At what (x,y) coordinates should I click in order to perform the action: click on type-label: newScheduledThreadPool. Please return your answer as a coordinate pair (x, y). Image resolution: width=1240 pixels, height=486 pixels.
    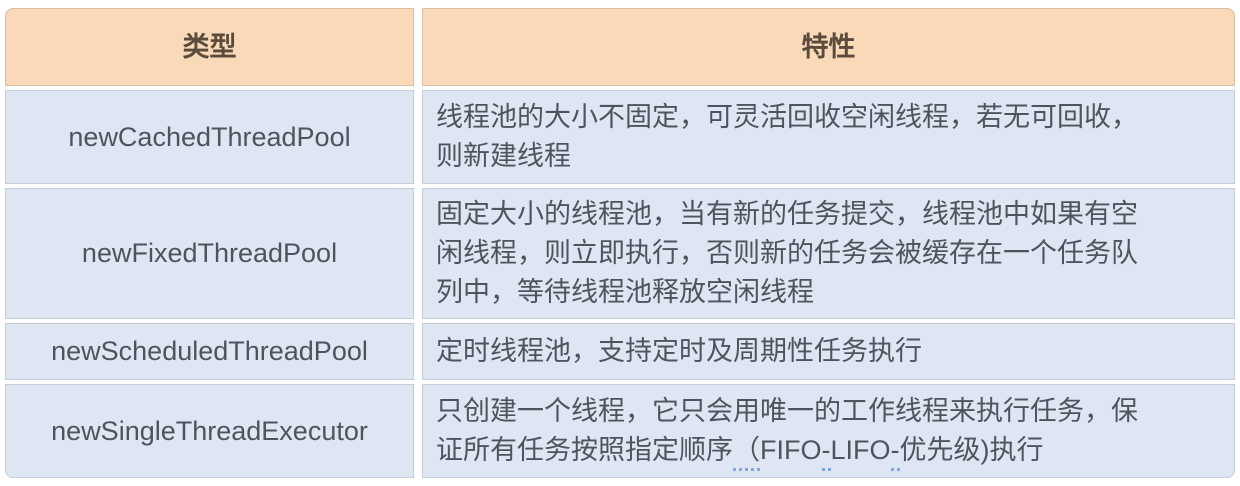
    Looking at the image, I should click on (209, 351).